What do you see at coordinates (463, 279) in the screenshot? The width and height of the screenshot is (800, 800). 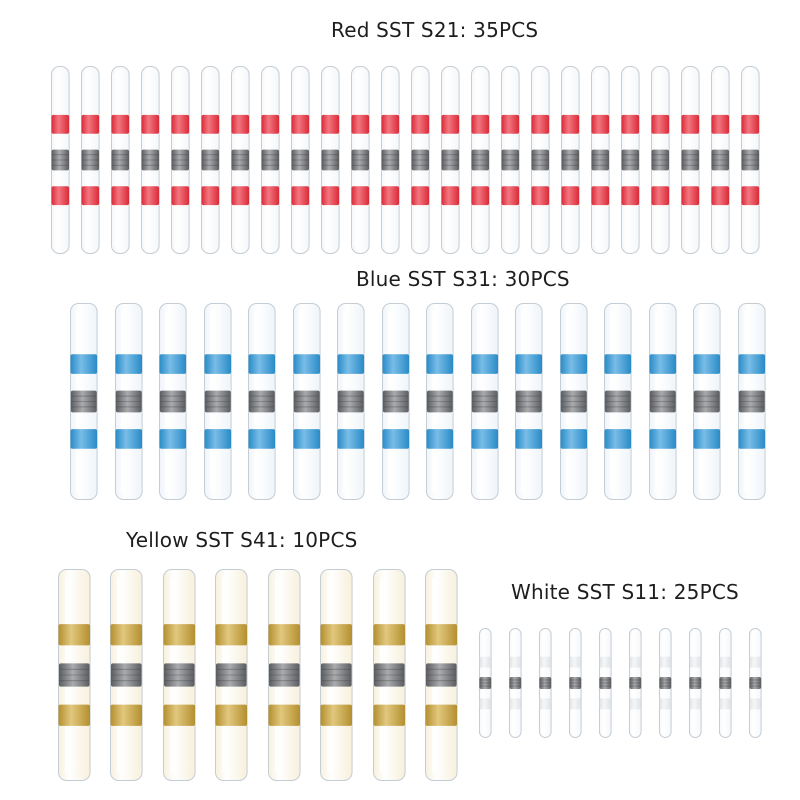 I see `label-blue: Blue SST S31: 30PCS` at bounding box center [463, 279].